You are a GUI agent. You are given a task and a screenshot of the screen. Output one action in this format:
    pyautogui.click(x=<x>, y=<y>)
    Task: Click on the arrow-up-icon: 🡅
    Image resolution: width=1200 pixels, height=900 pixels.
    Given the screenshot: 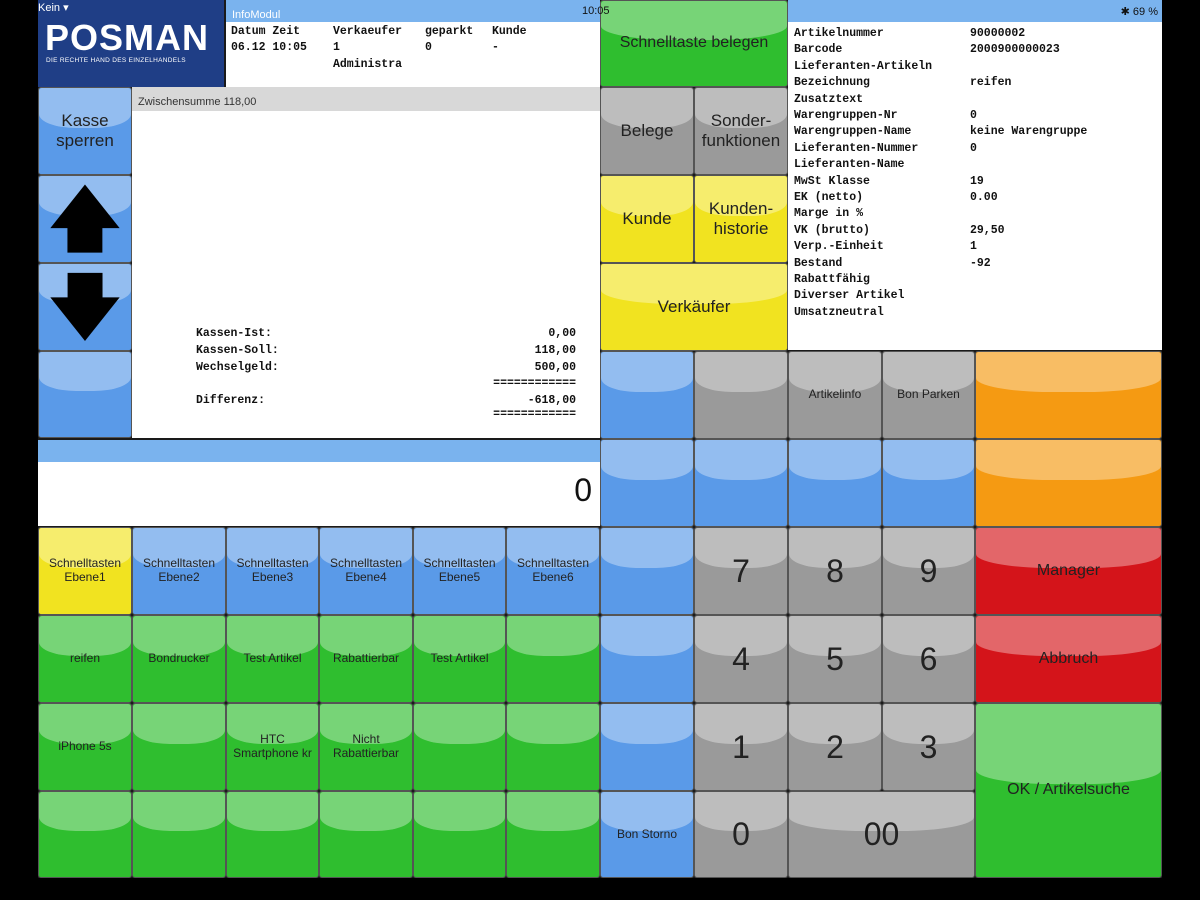 What is the action you would take?
    pyautogui.click(x=85, y=218)
    